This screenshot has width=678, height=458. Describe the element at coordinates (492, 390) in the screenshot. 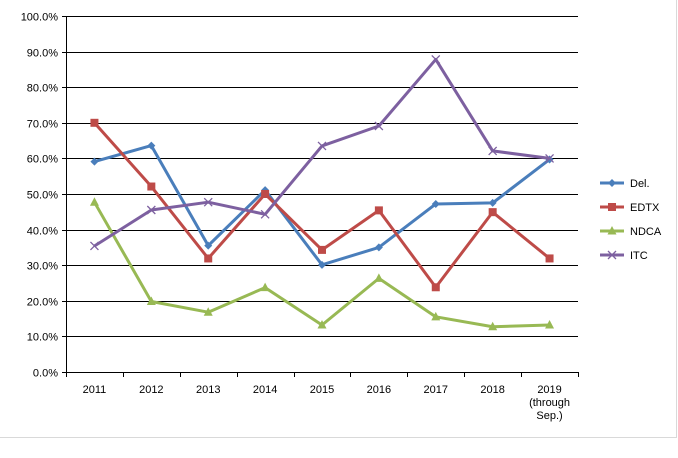

I see `x-tick-label: 2018` at that location.